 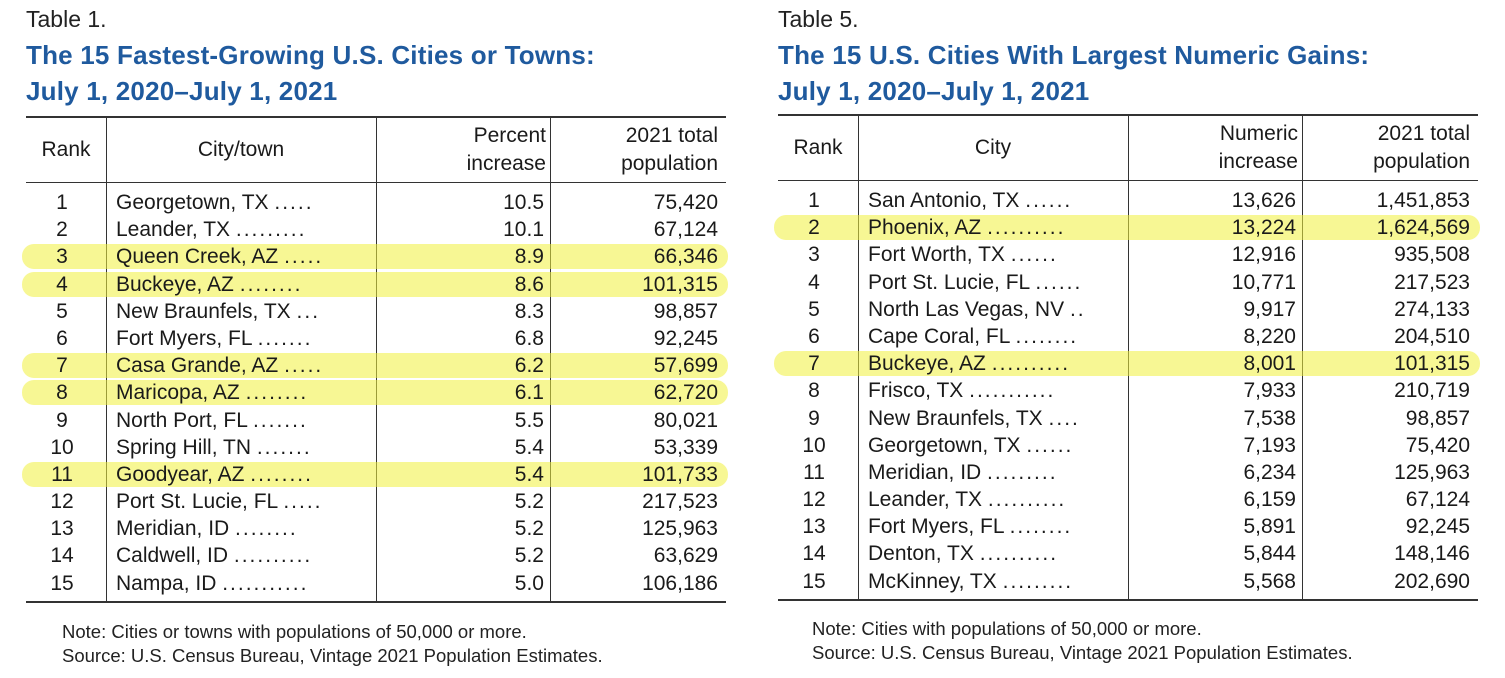 What do you see at coordinates (1432, 554) in the screenshot?
I see `population-cell: 148,146` at bounding box center [1432, 554].